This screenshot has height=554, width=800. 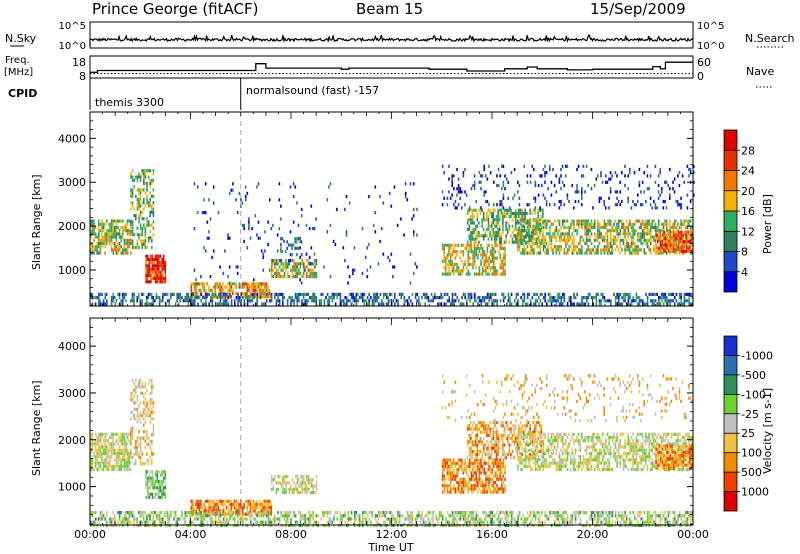 What do you see at coordinates (72, 226) in the screenshot?
I see `y-tick-label: 2000` at bounding box center [72, 226].